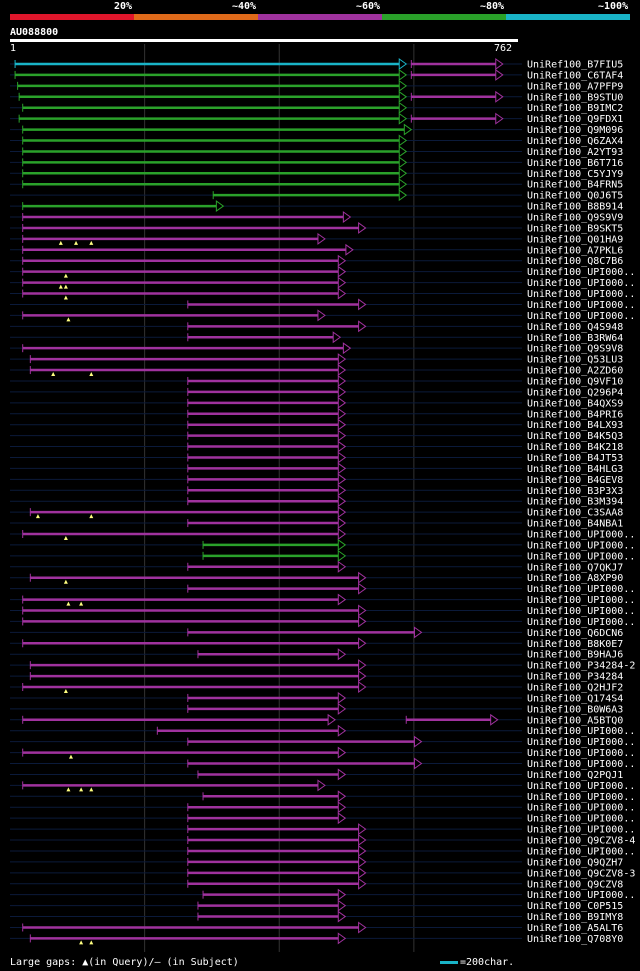 This screenshot has height=971, width=640. What do you see at coordinates (503, 48) in the screenshot?
I see `query-end: 762` at bounding box center [503, 48].